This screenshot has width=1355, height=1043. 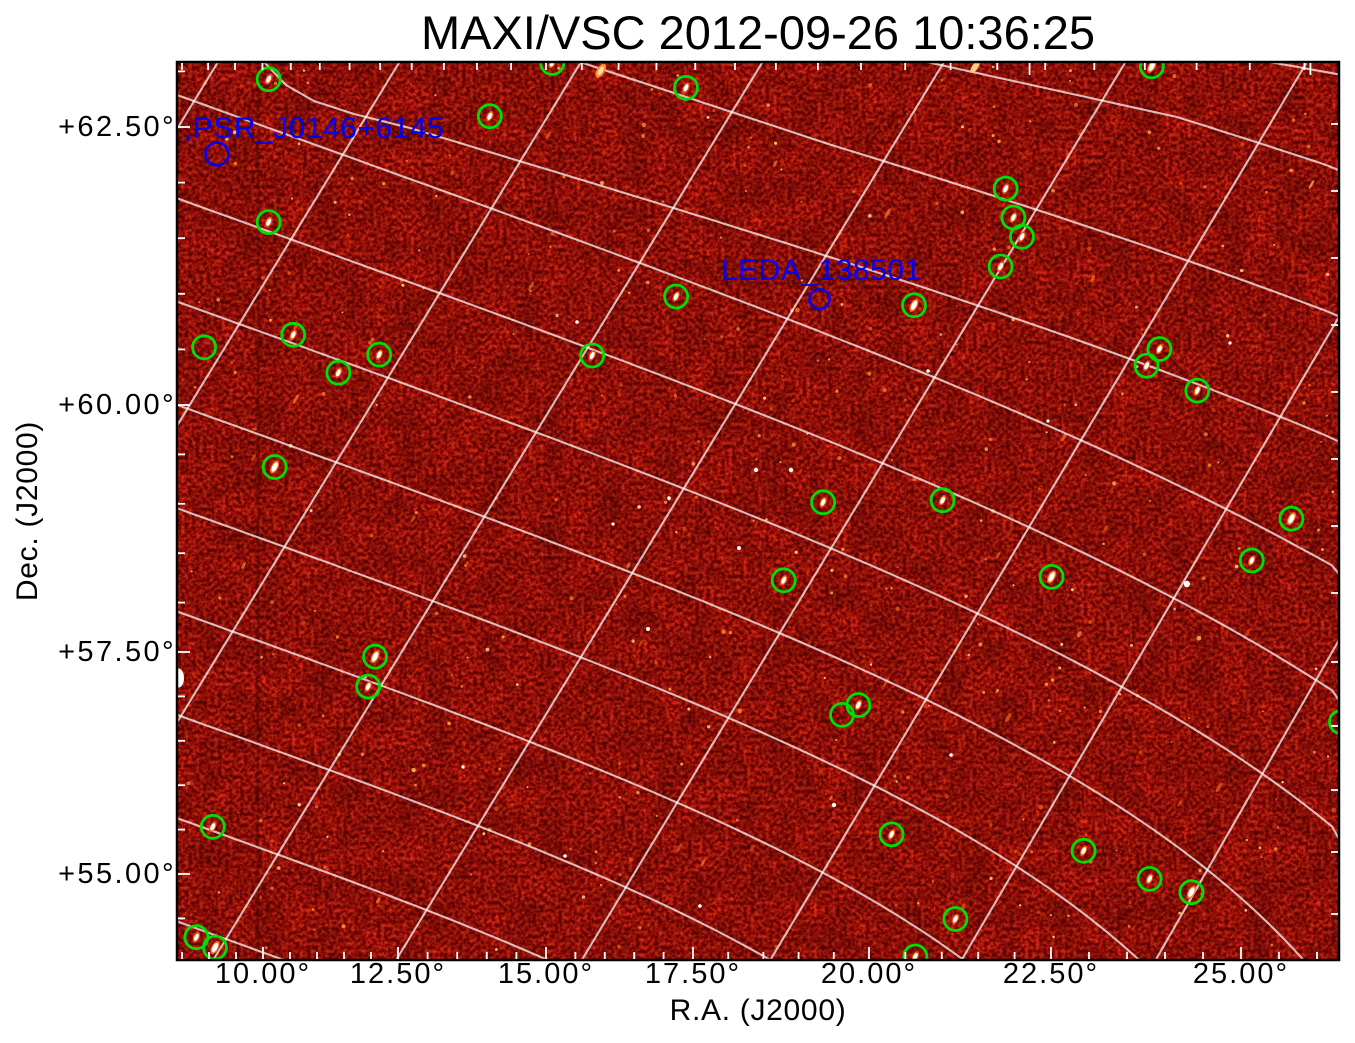 What do you see at coordinates (869, 974) in the screenshot?
I see `svg-text: 20.00°` at bounding box center [869, 974].